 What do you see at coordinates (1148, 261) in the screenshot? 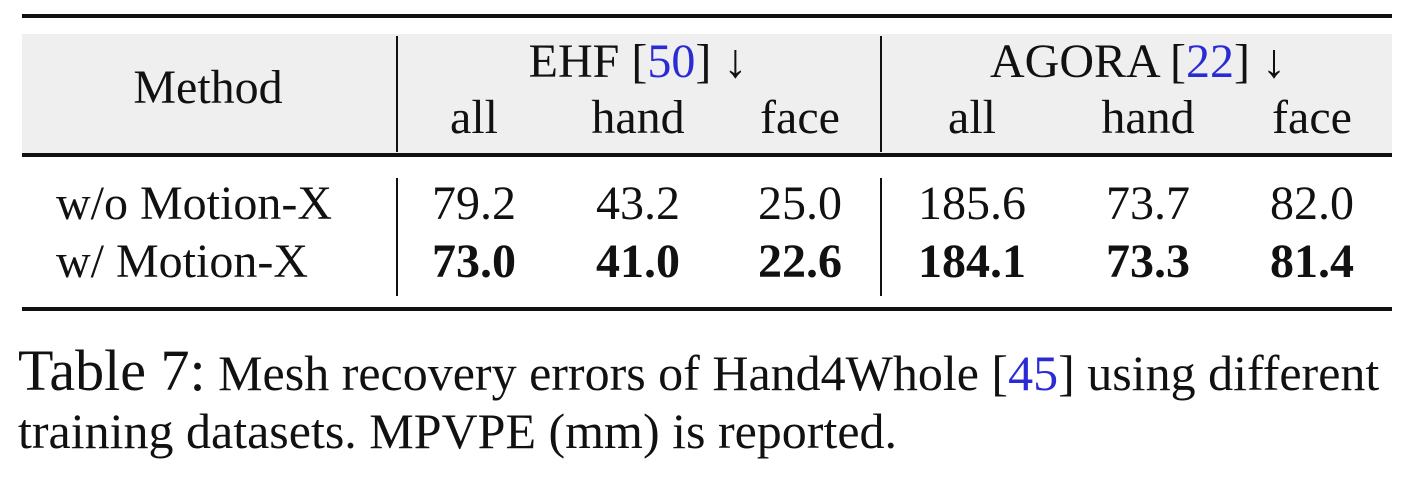
I see `cell-agora-hand: 73.3` at bounding box center [1148, 261].